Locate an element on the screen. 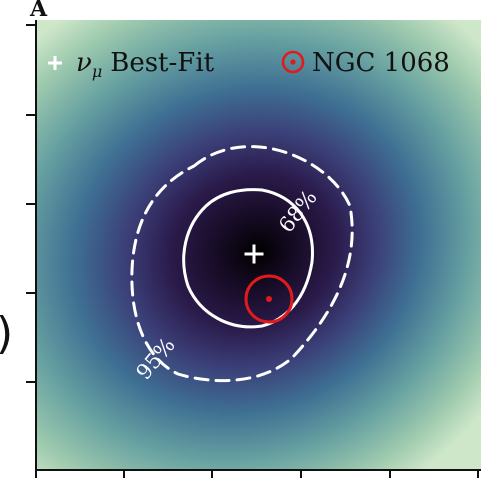 The height and width of the screenshot is (478, 489). source-circle is located at coordinates (269, 299).